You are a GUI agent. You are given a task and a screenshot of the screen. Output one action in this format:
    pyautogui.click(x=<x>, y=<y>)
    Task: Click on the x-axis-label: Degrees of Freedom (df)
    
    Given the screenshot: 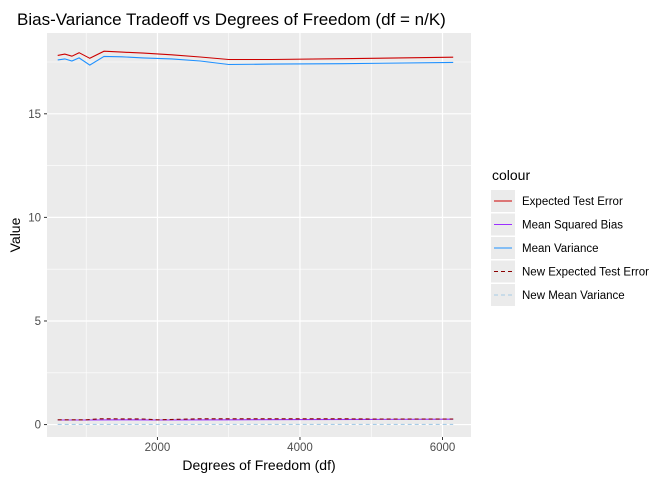 What is the action you would take?
    pyautogui.click(x=258, y=465)
    